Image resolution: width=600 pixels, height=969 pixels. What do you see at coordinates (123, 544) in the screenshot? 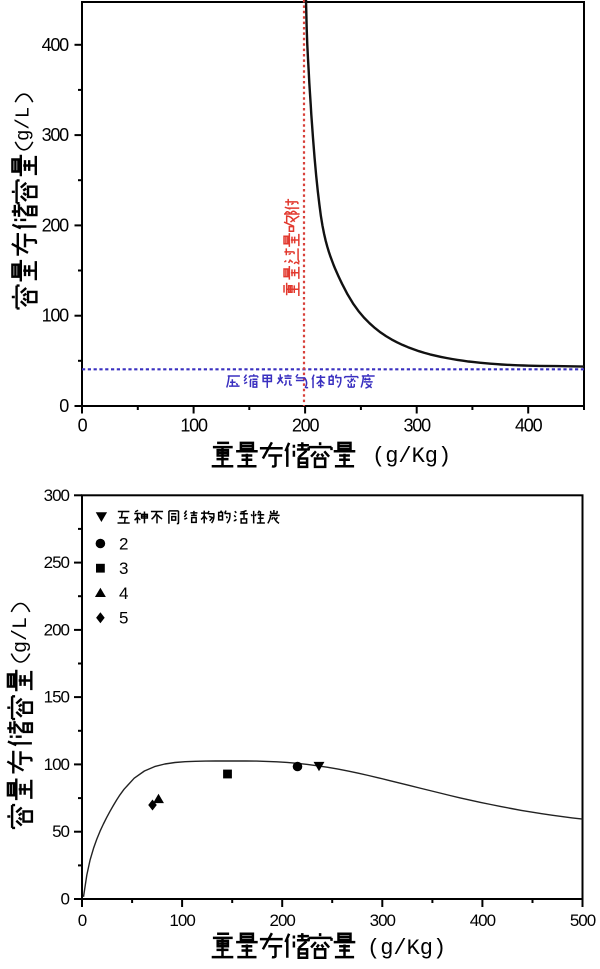
I see `svg-text: 2` at bounding box center [123, 544].